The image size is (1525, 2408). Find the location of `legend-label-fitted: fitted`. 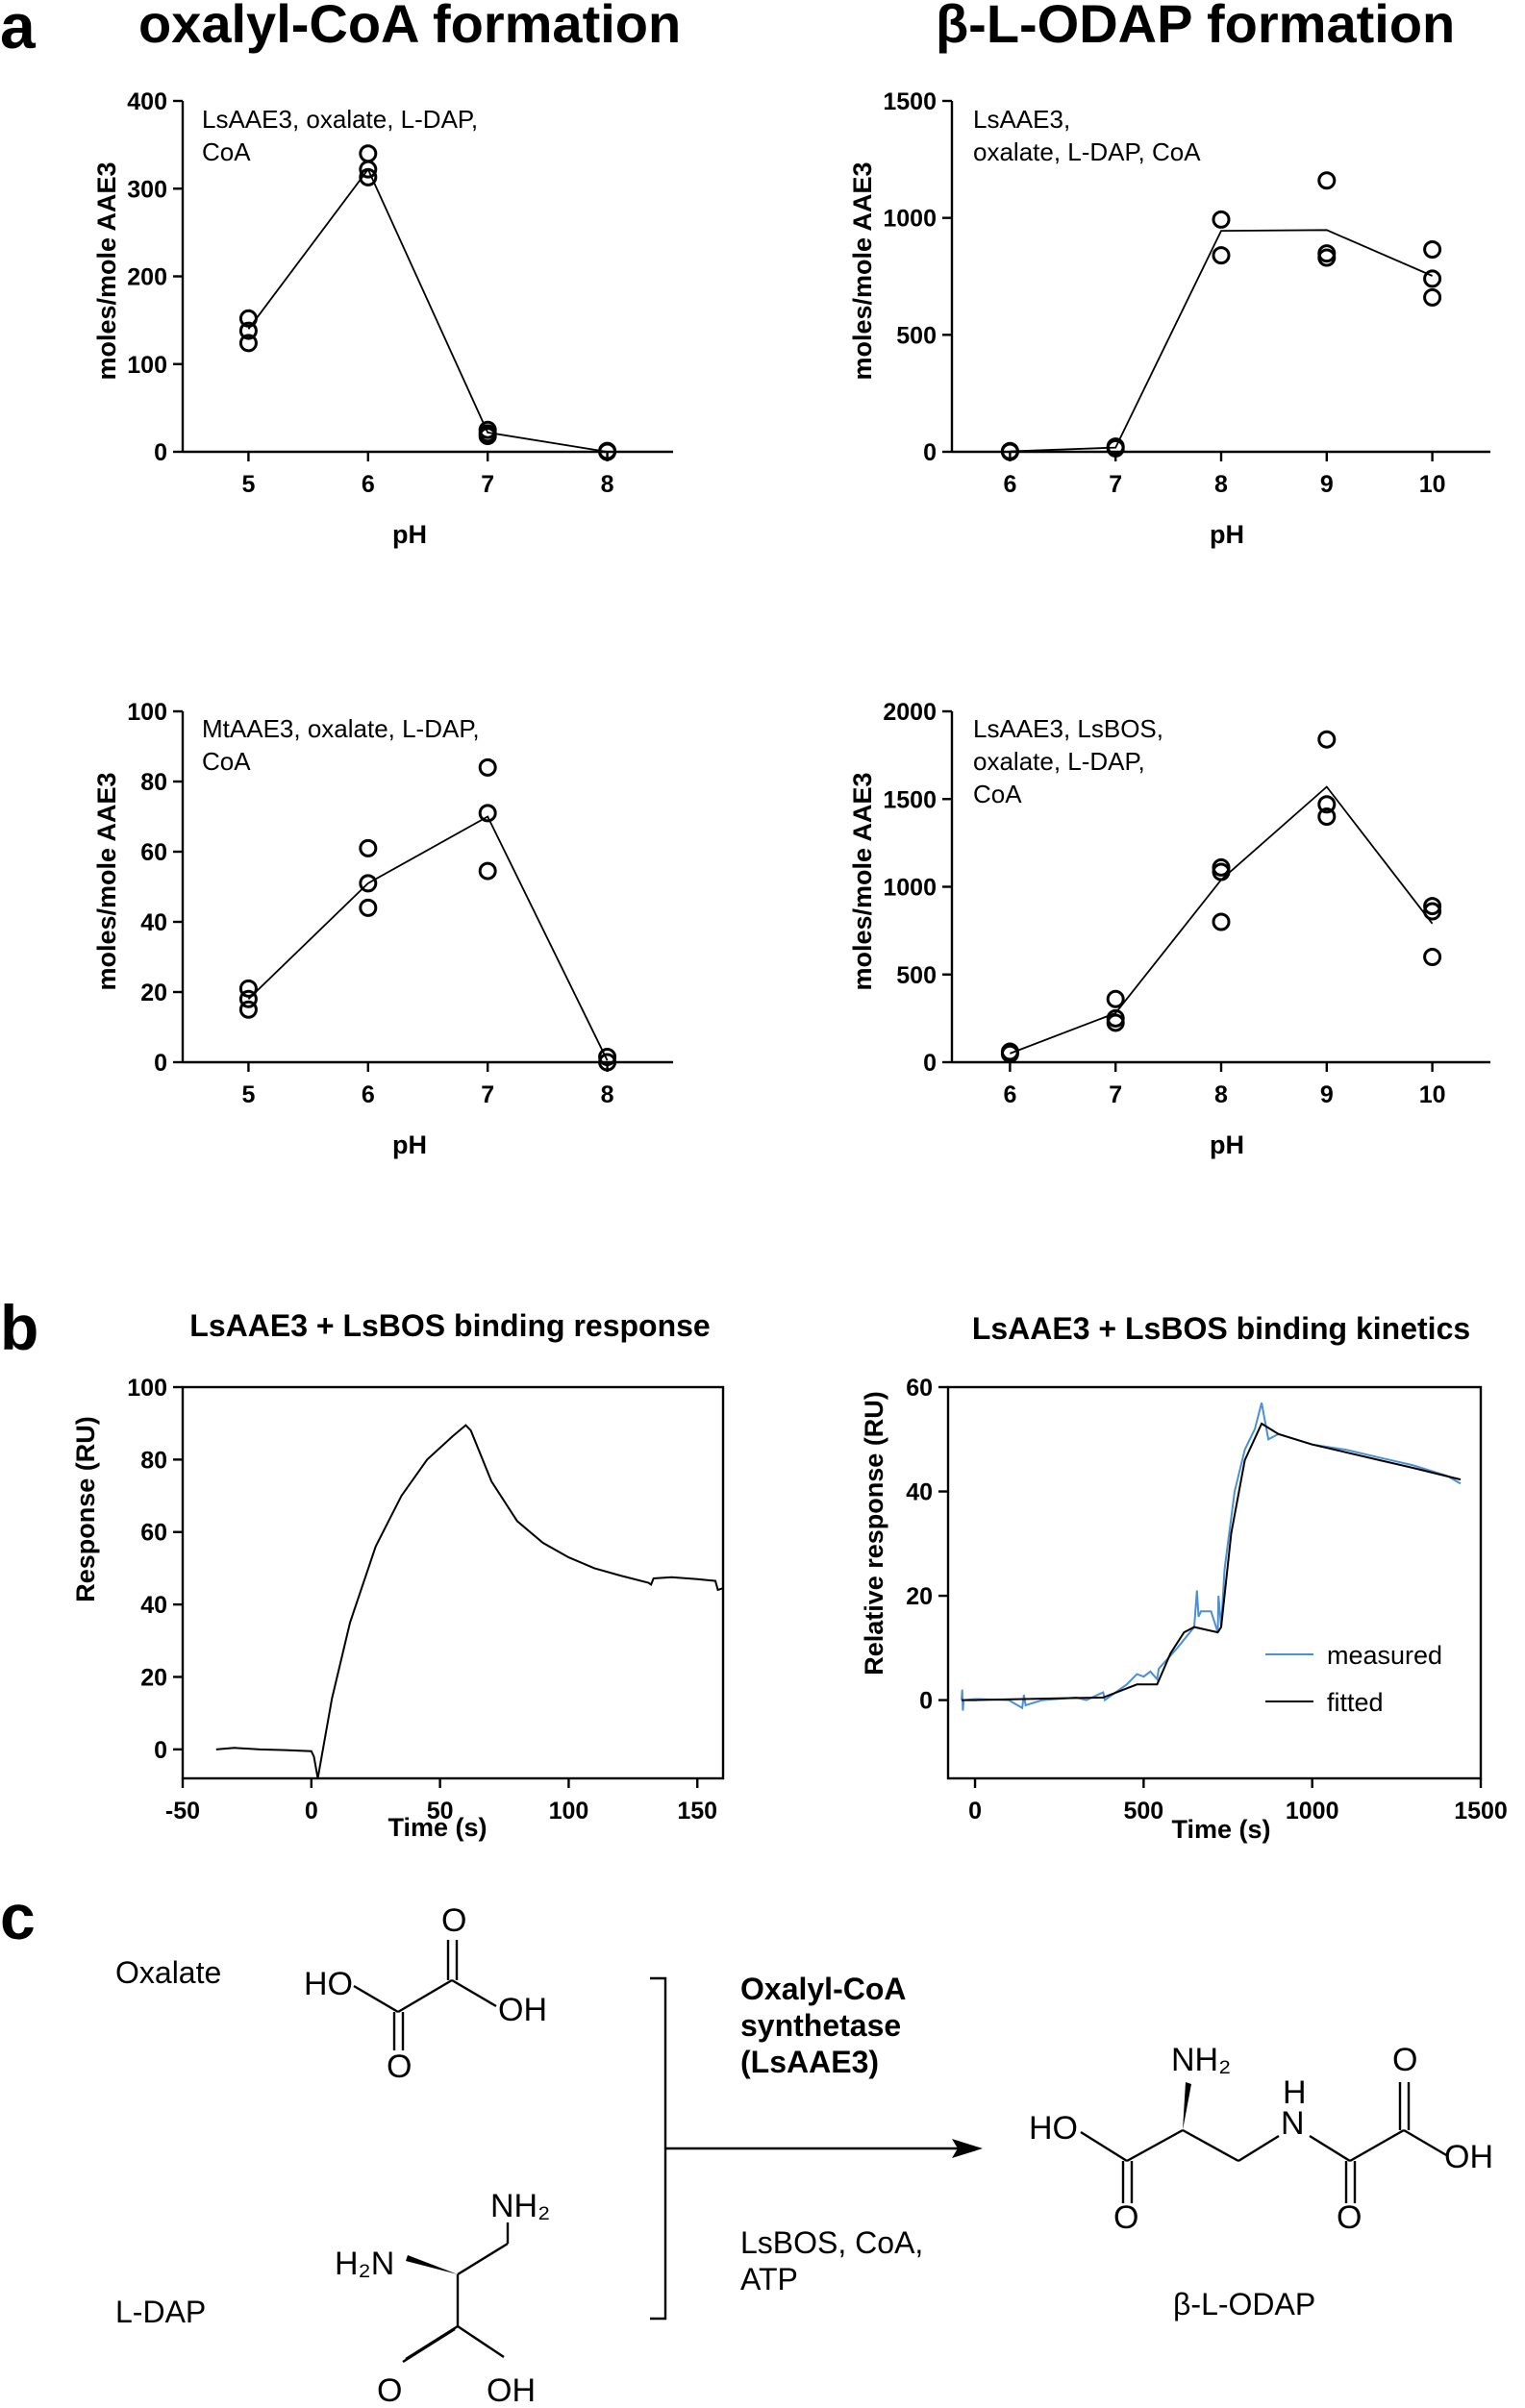

legend-label-fitted: fitted is located at coordinates (1355, 1702).